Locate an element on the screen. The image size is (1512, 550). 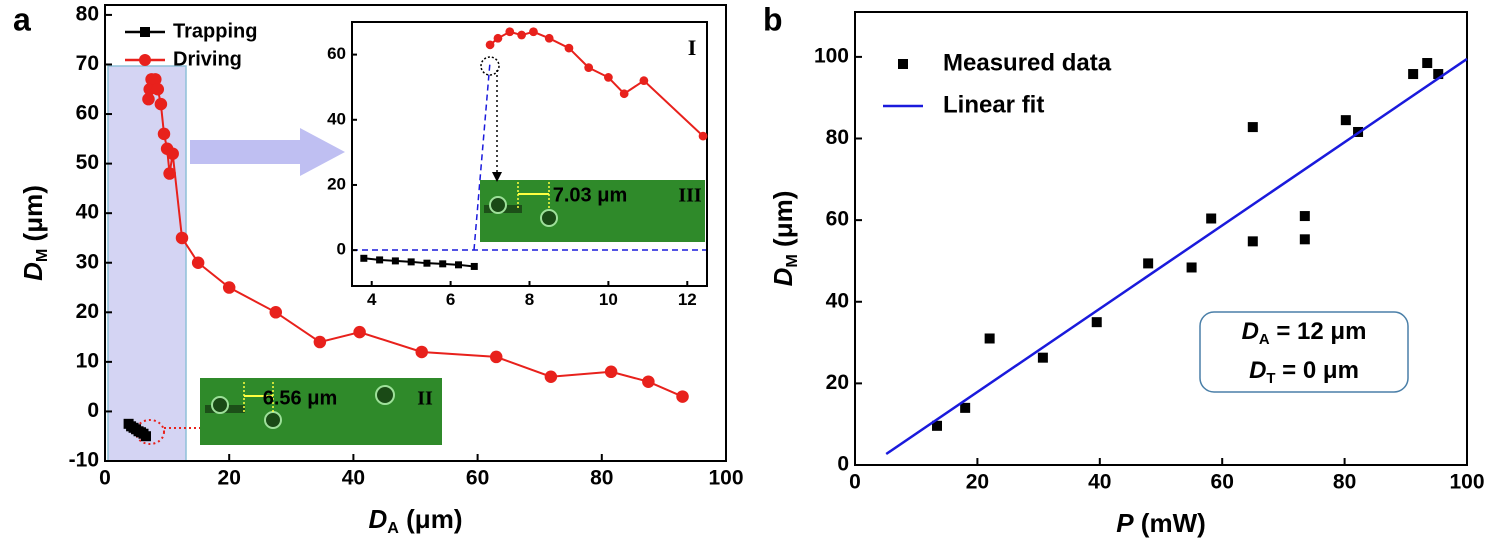
annotation: II is located at coordinates (425, 399).